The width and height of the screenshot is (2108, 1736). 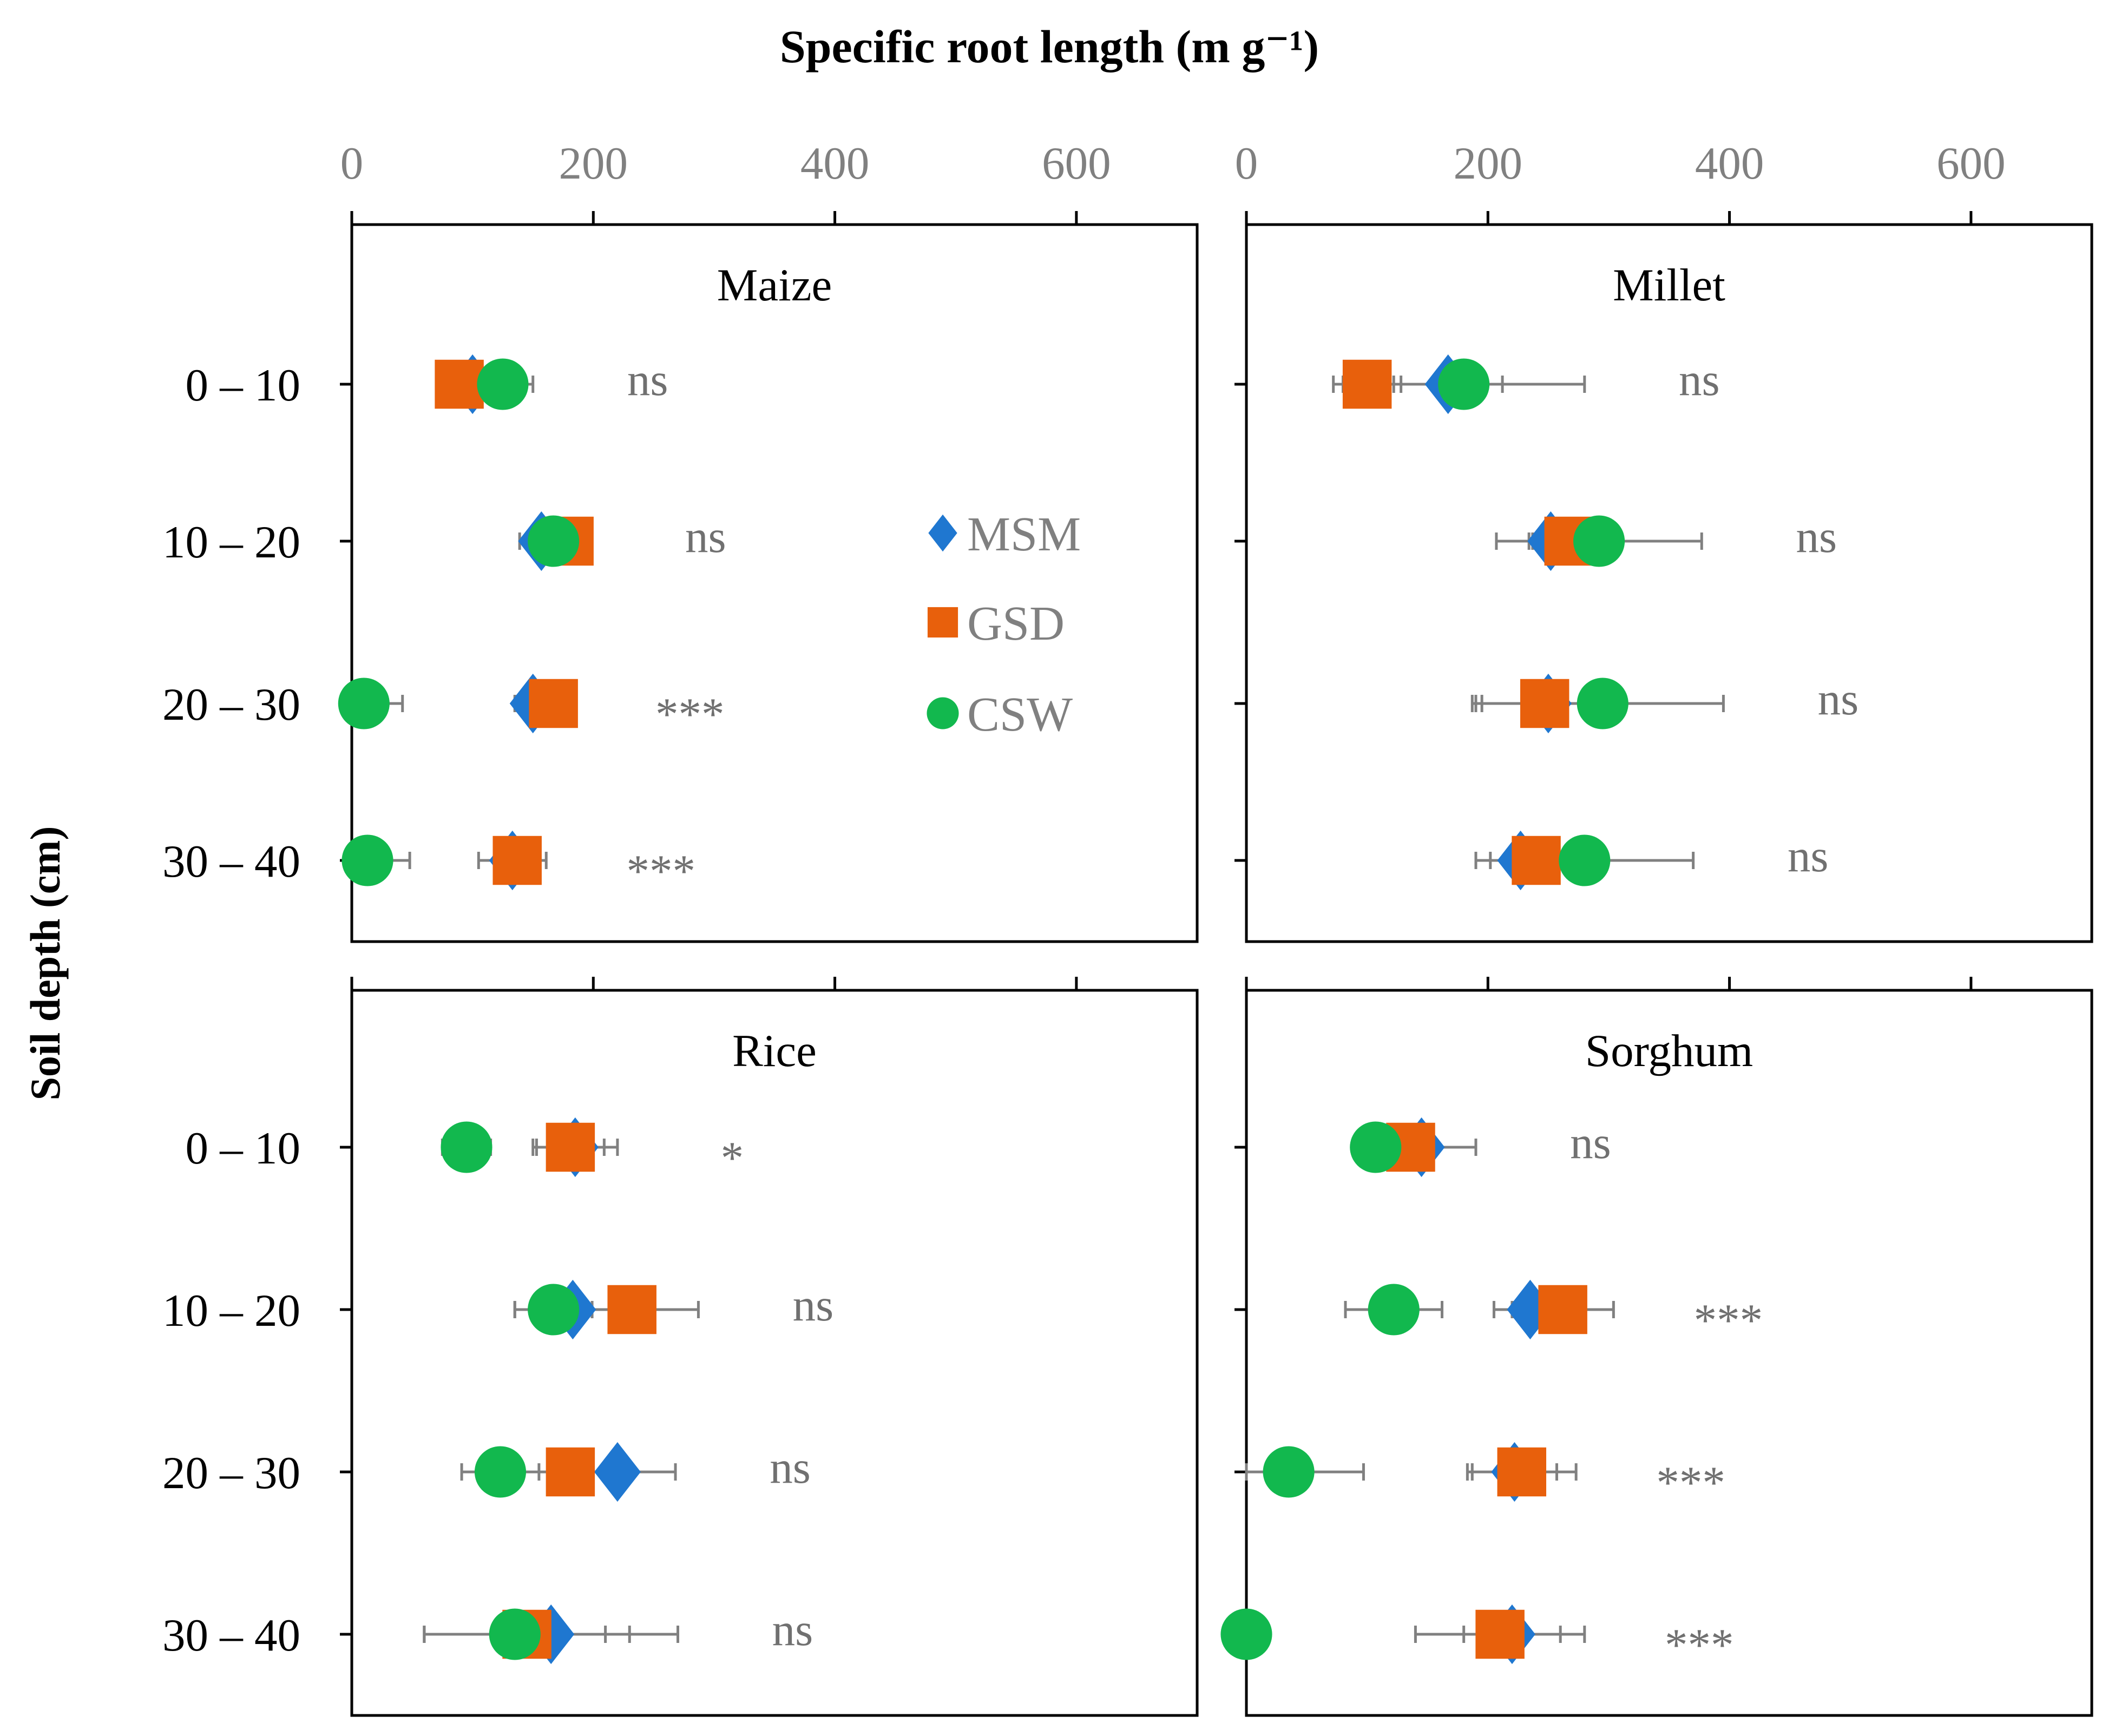 What do you see at coordinates (943, 713) in the screenshot?
I see `legend-marker-csw` at bounding box center [943, 713].